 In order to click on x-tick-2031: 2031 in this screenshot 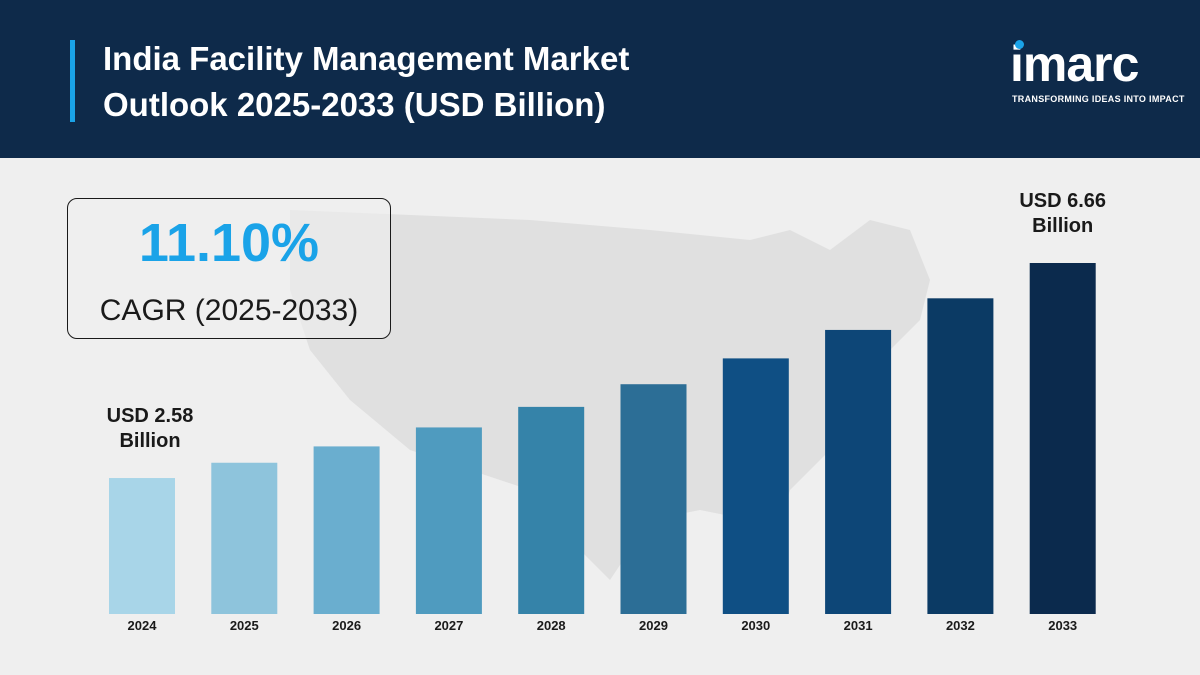, I will do `click(858, 625)`.